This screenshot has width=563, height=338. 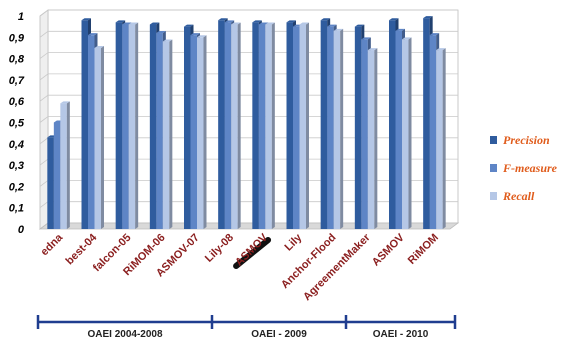 What do you see at coordinates (519, 195) in the screenshot?
I see `legend-label-recall: Recall` at bounding box center [519, 195].